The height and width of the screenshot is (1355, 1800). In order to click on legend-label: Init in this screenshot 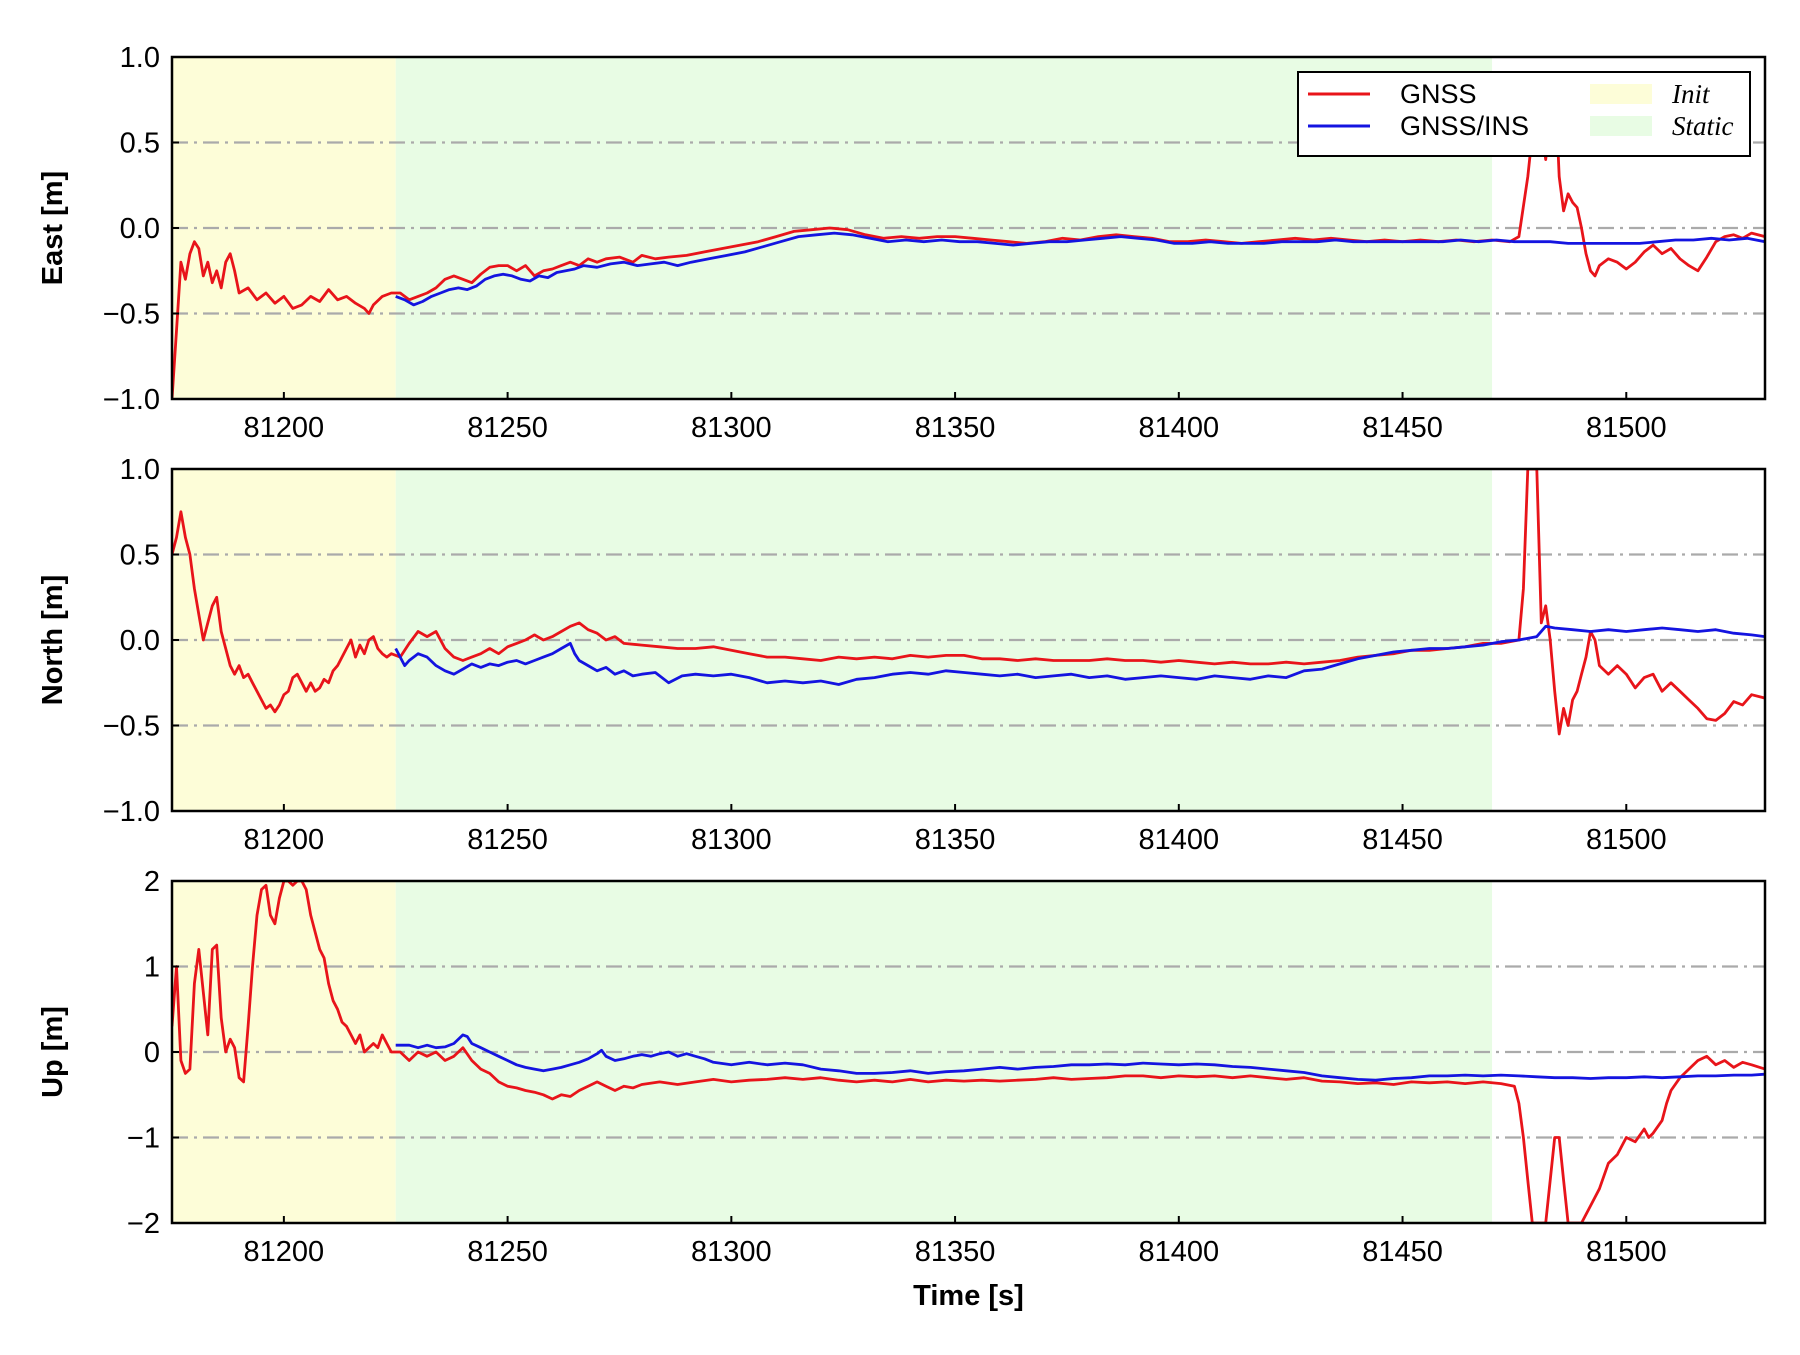, I will do `click(1691, 94)`.